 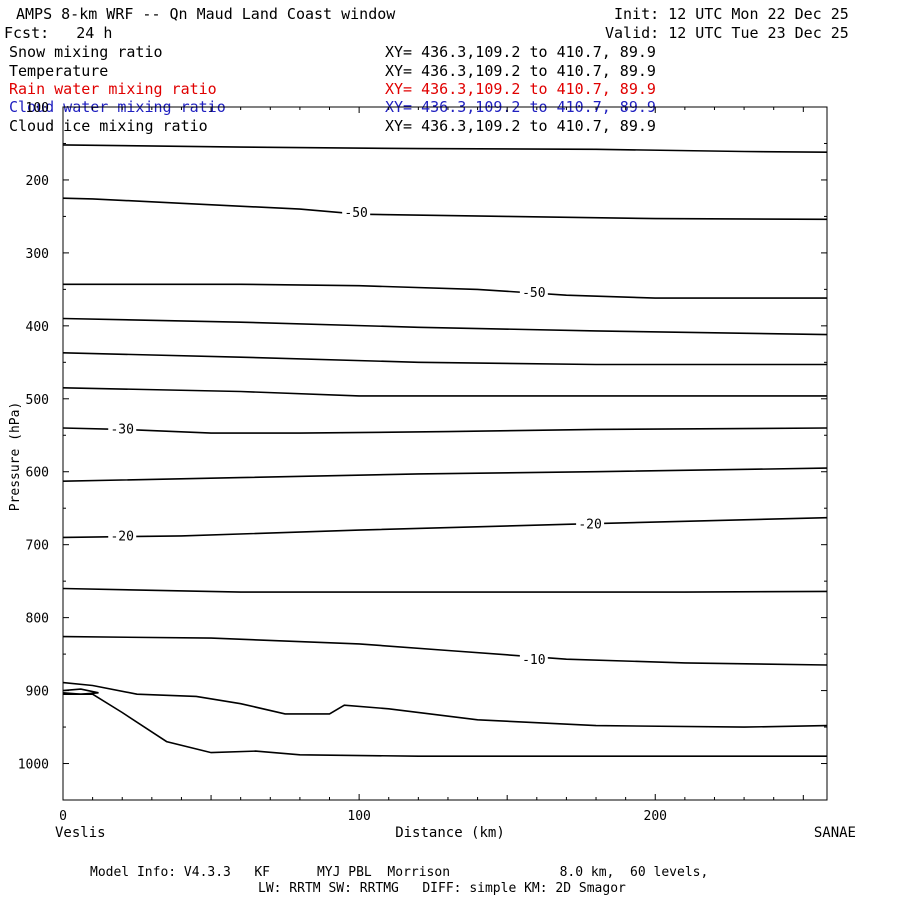 What do you see at coordinates (37, 181) in the screenshot?
I see `y-tick-label: 200` at bounding box center [37, 181].